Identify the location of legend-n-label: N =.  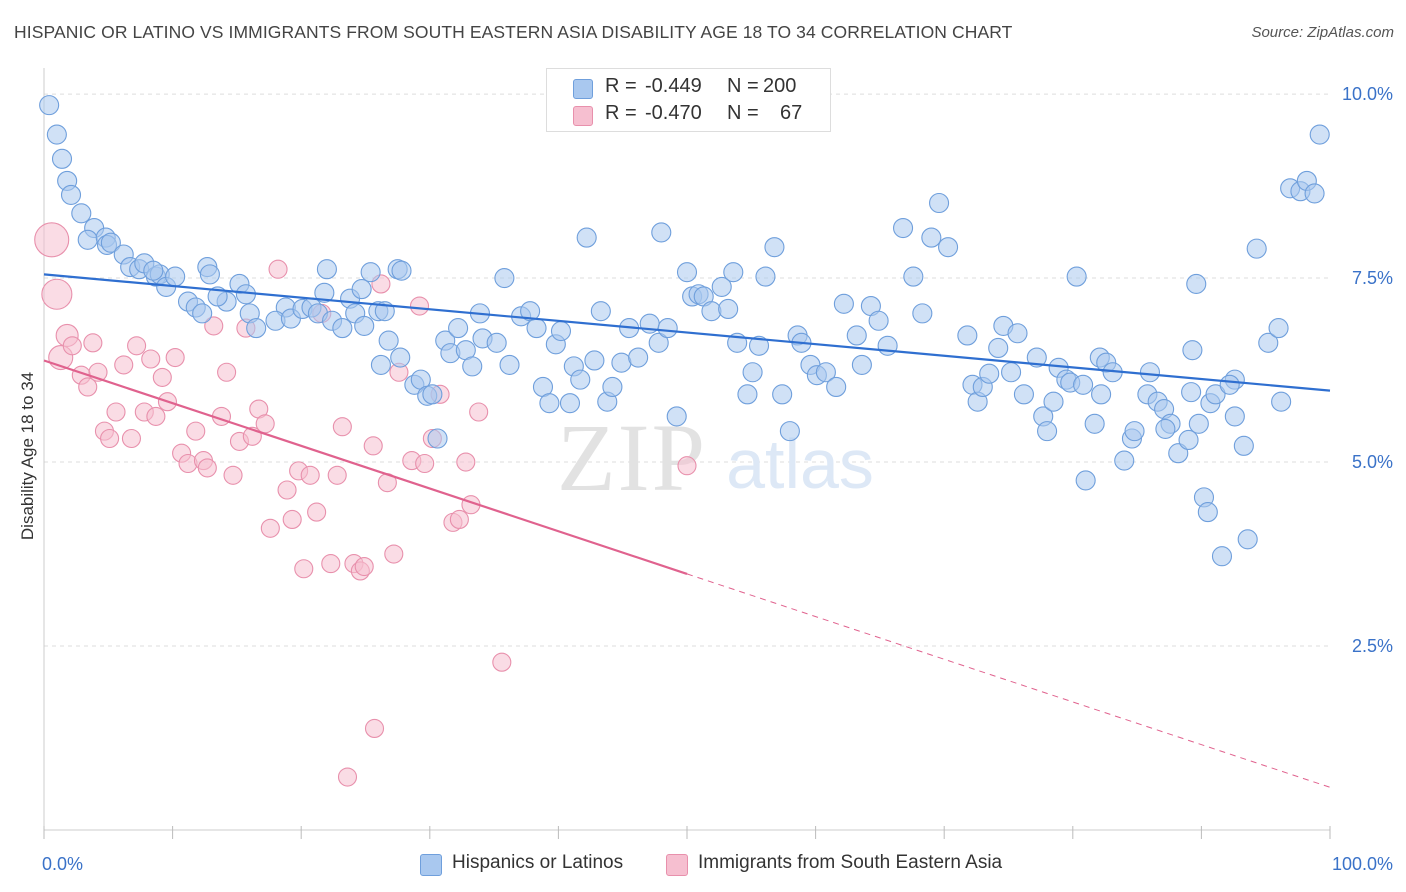
(743, 113).